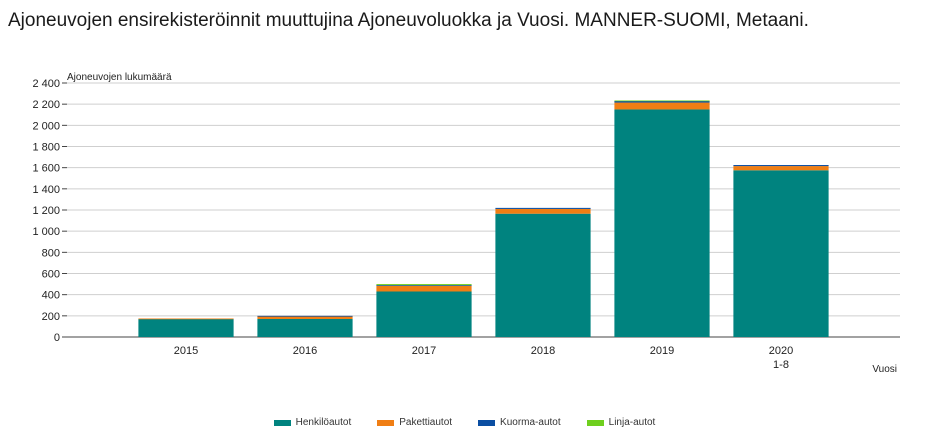  What do you see at coordinates (530, 422) in the screenshot?
I see `legend-label: Kuorma-autot` at bounding box center [530, 422].